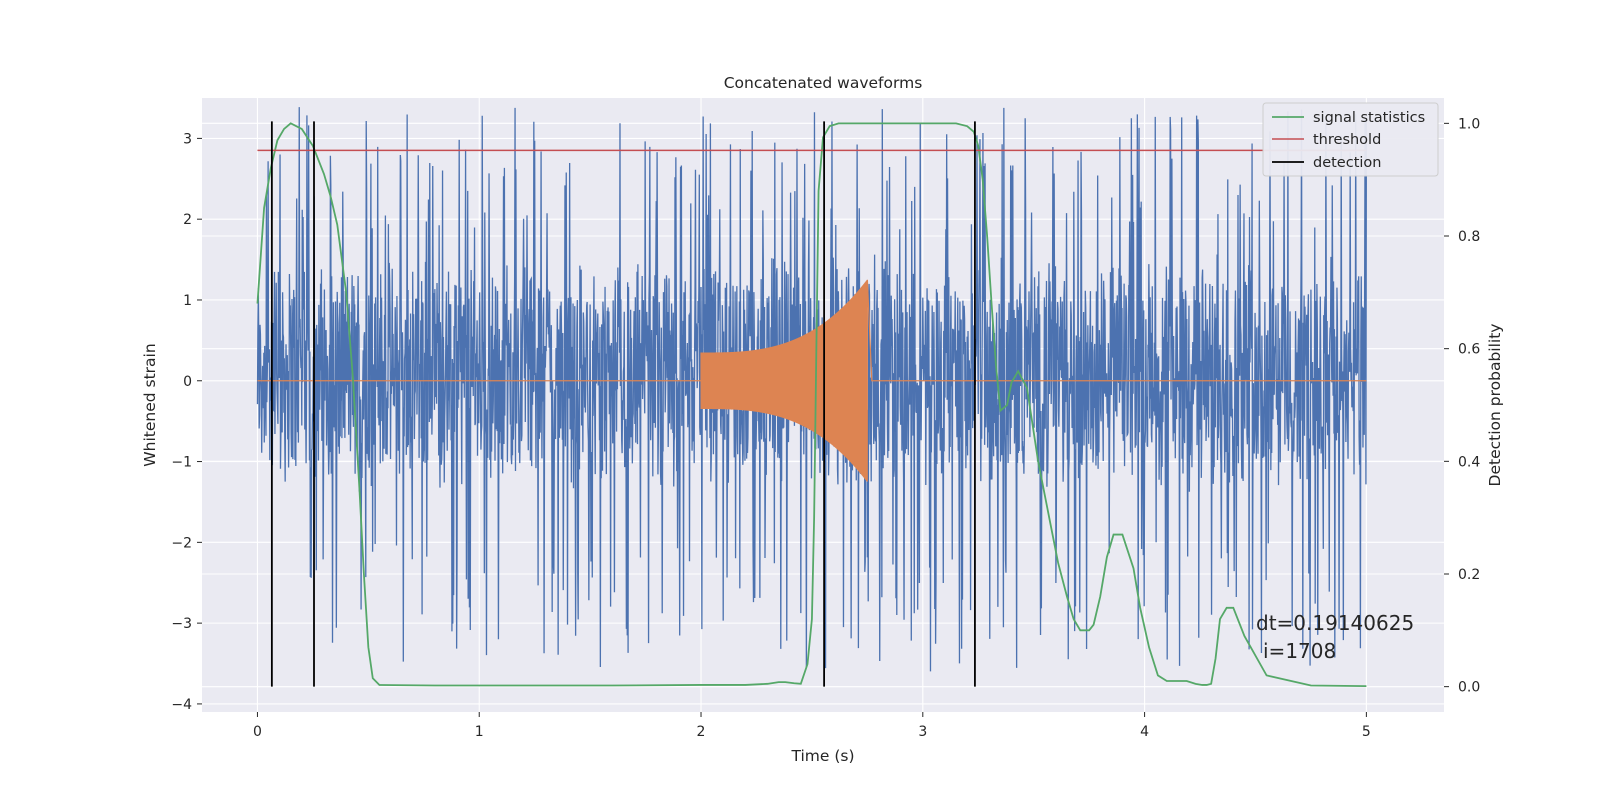  Describe the element at coordinates (1347, 140) in the screenshot. I see `legend-label-threshold: threshold` at that location.